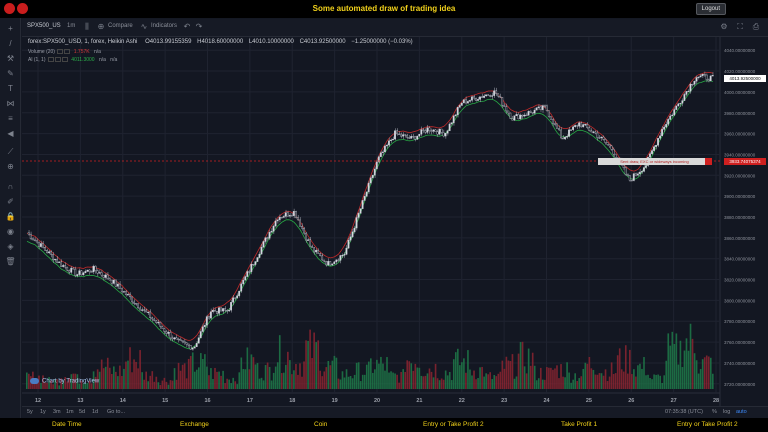  What do you see at coordinates (67, 52) in the screenshot?
I see `volume-settings-icon` at bounding box center [67, 52].